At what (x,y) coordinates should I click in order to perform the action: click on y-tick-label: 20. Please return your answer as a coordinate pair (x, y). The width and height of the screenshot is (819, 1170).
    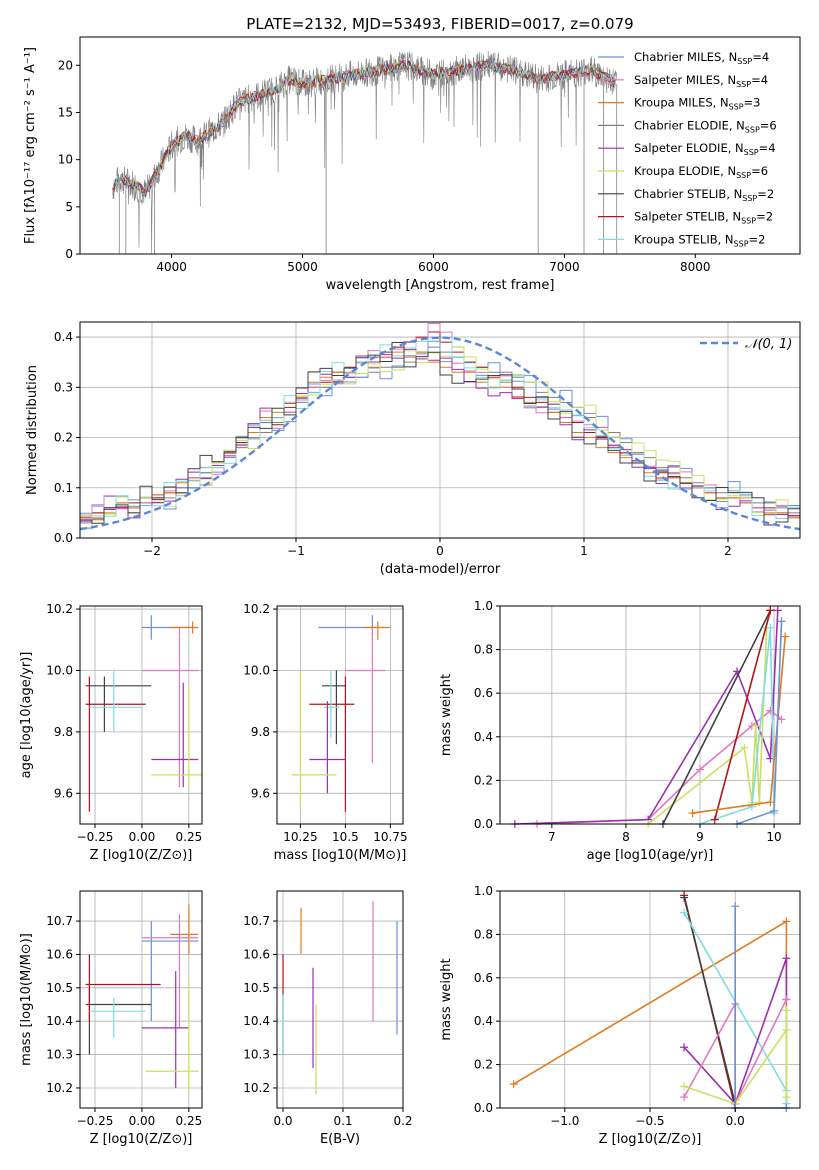
    Looking at the image, I should click on (65, 65).